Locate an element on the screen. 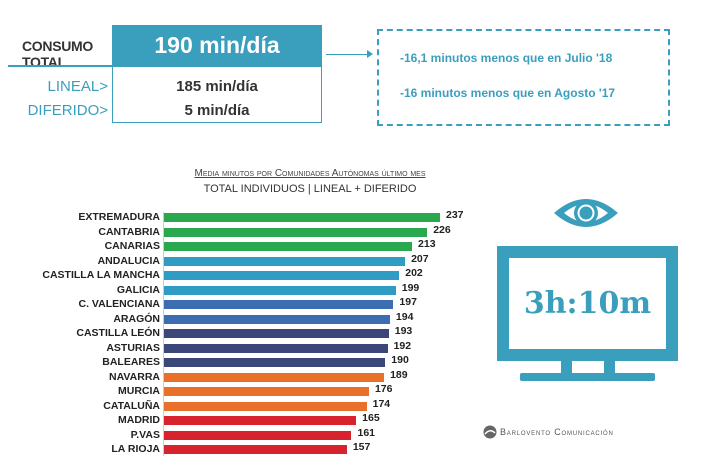 This screenshot has height=470, width=728. category-label: MURCIA is located at coordinates (139, 391).